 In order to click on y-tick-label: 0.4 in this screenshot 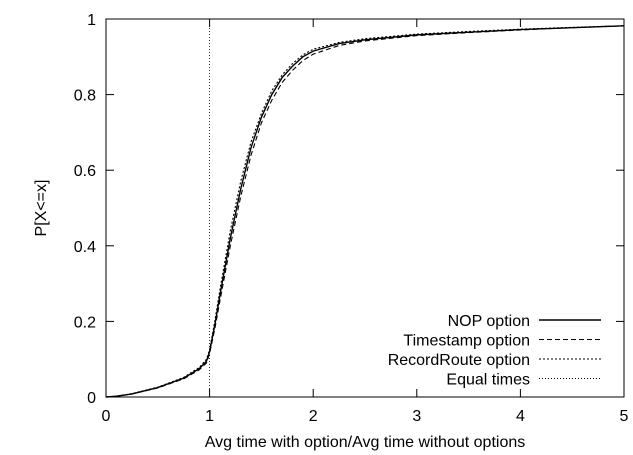, I will do `click(85, 247)`.